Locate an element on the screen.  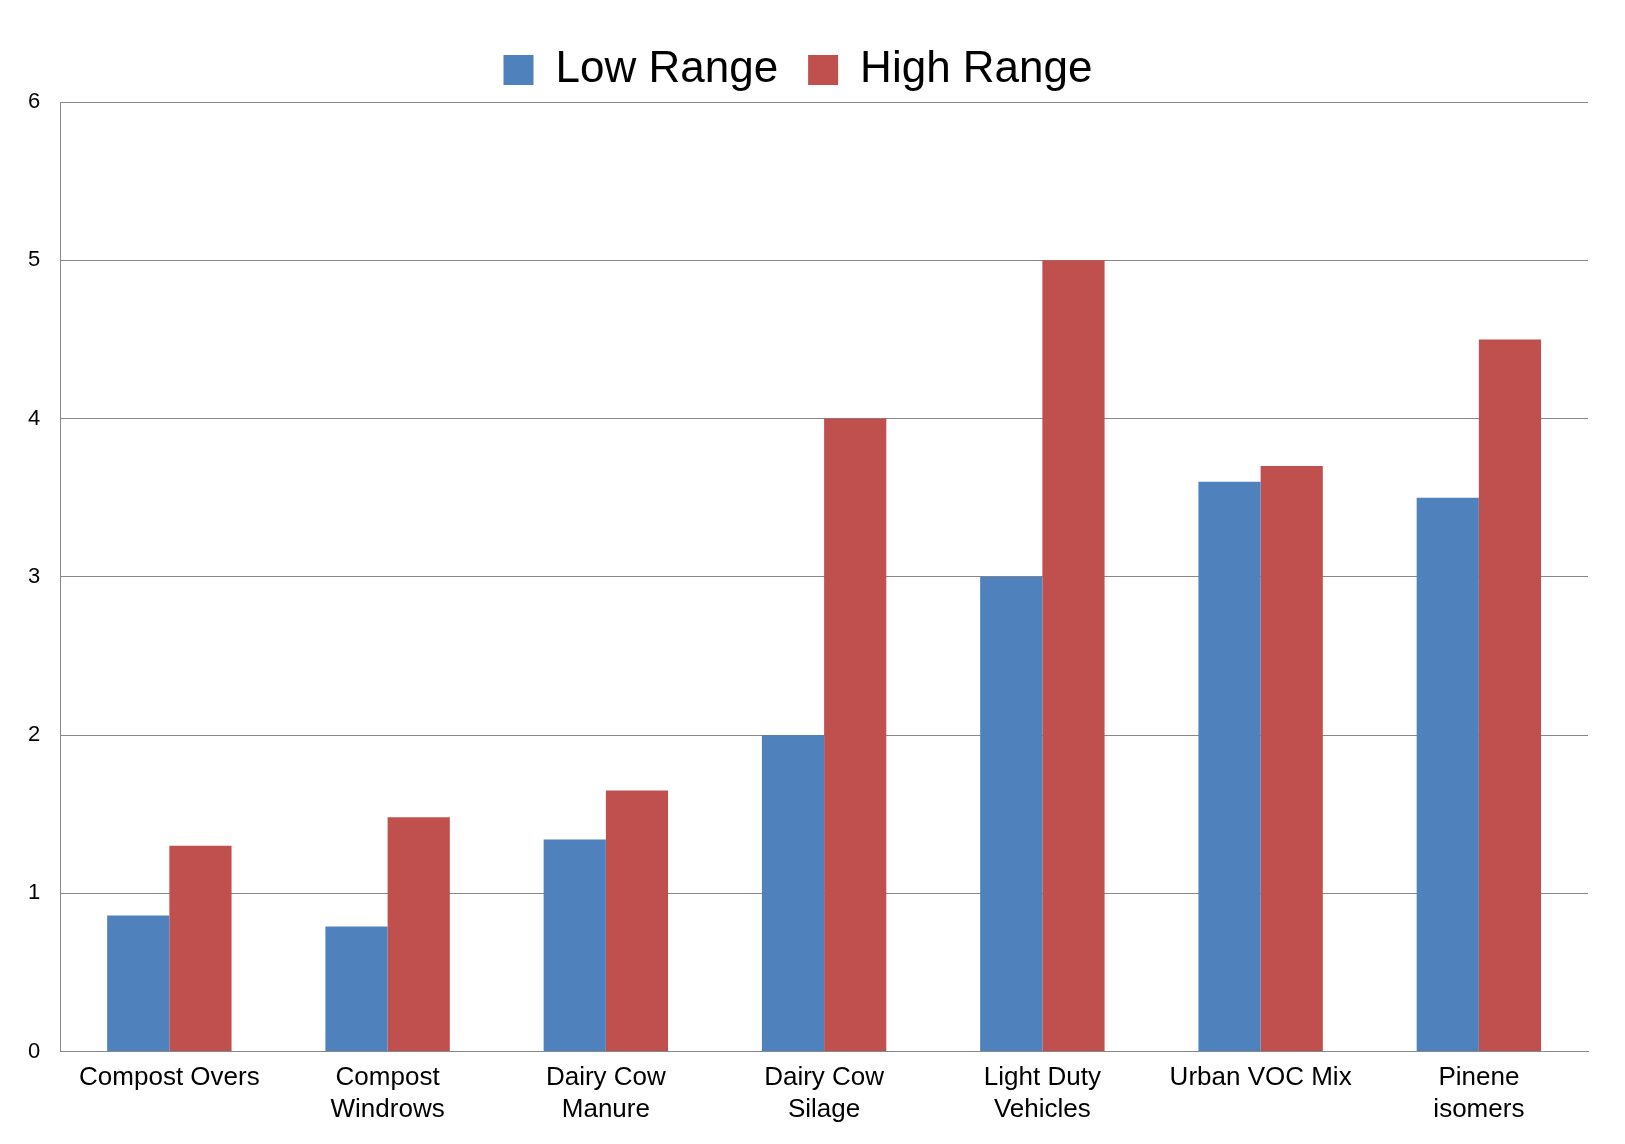
y-tick-label: 5 is located at coordinates (34, 259).